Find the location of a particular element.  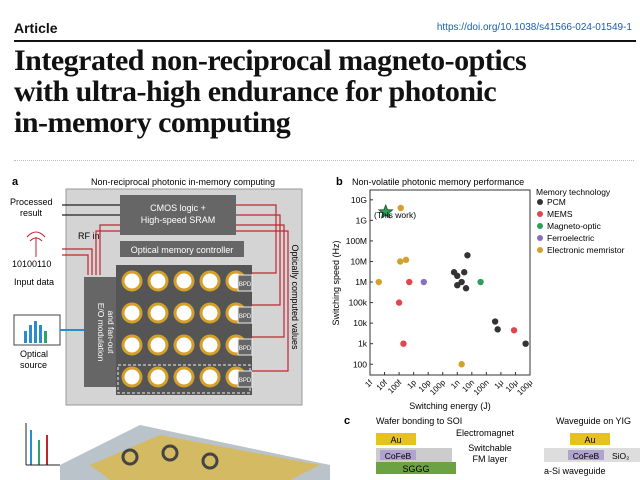

side-label: Optically computed values is located at coordinates (295, 297).